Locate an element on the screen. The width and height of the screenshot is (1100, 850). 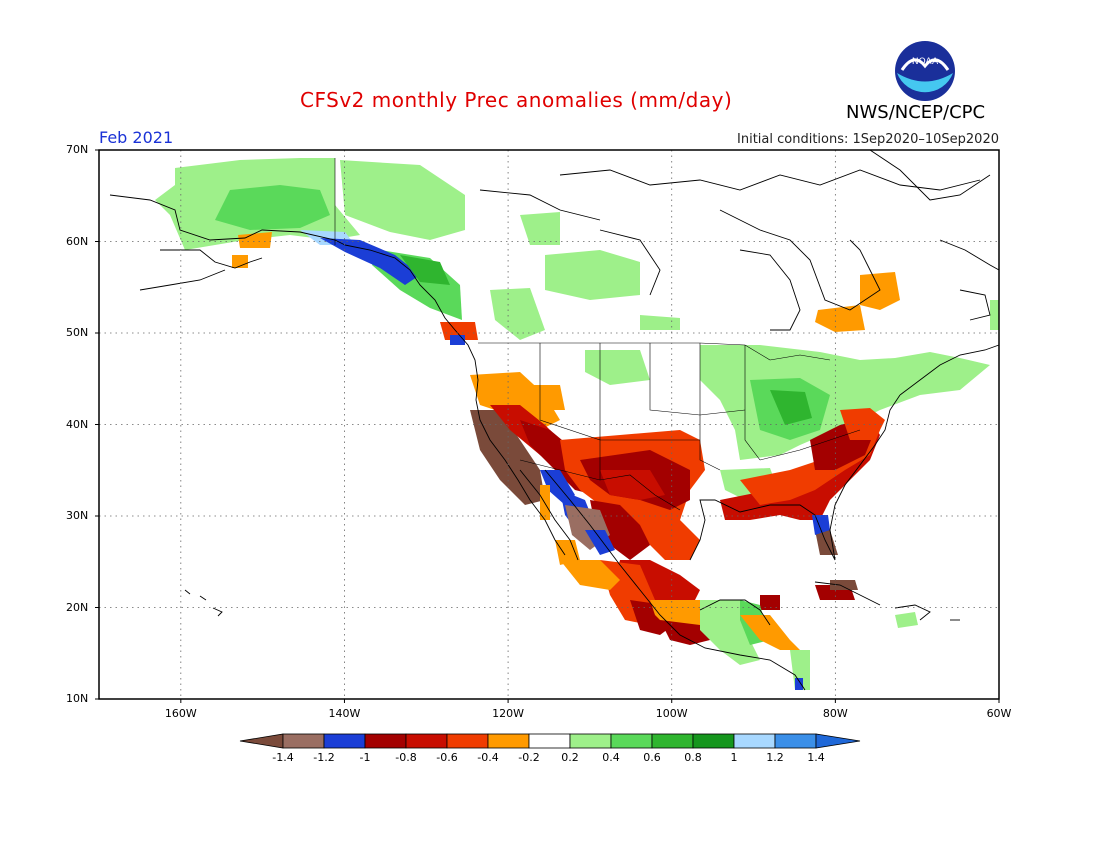
colorbar-label: 1.2 is located at coordinates (775, 757).